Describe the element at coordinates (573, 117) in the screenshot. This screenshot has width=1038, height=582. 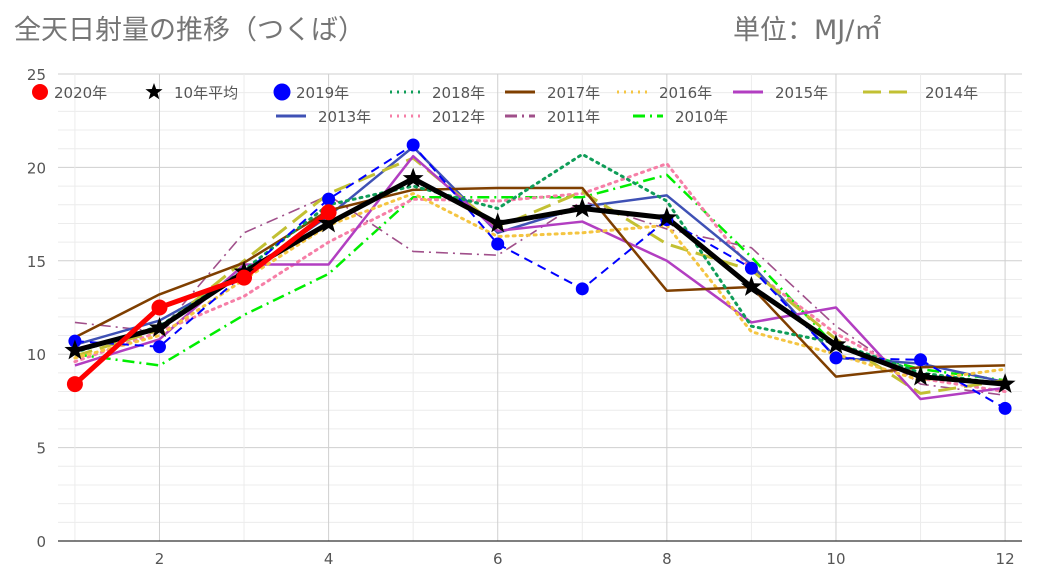
I see `legend-label: 2011年` at that location.